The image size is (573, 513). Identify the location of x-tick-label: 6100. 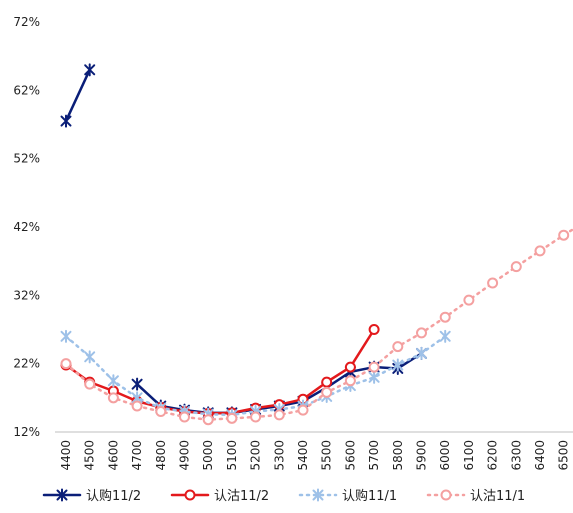
(469, 455).